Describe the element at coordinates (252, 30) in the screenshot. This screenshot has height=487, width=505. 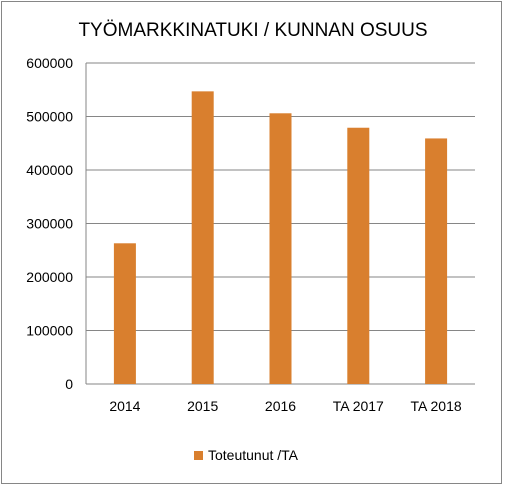
I see `chart-title: TYÖMARKKINATUKI / KUNNAN OSUUS` at that location.